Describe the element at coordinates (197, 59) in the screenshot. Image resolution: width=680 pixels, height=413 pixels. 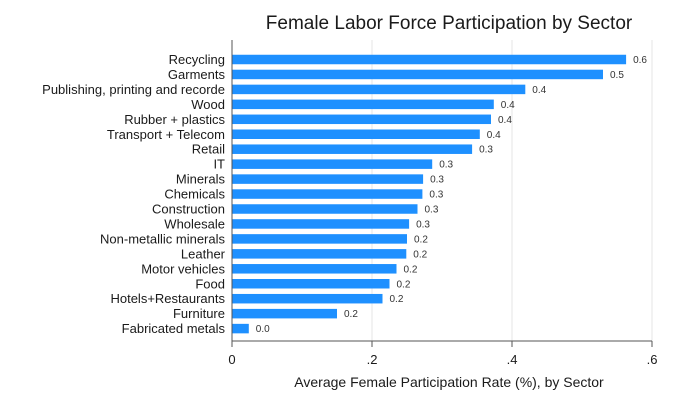
I see `category-label: Recycling` at that location.